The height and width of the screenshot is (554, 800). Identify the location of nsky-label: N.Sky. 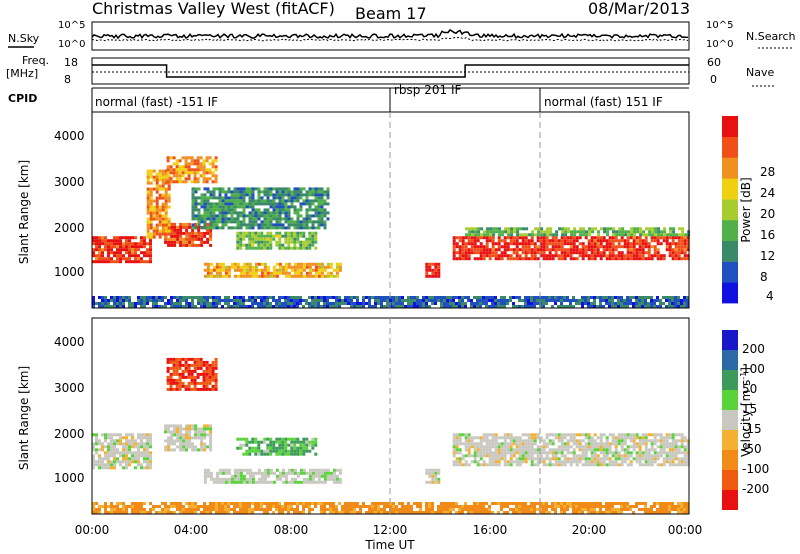
(24, 38).